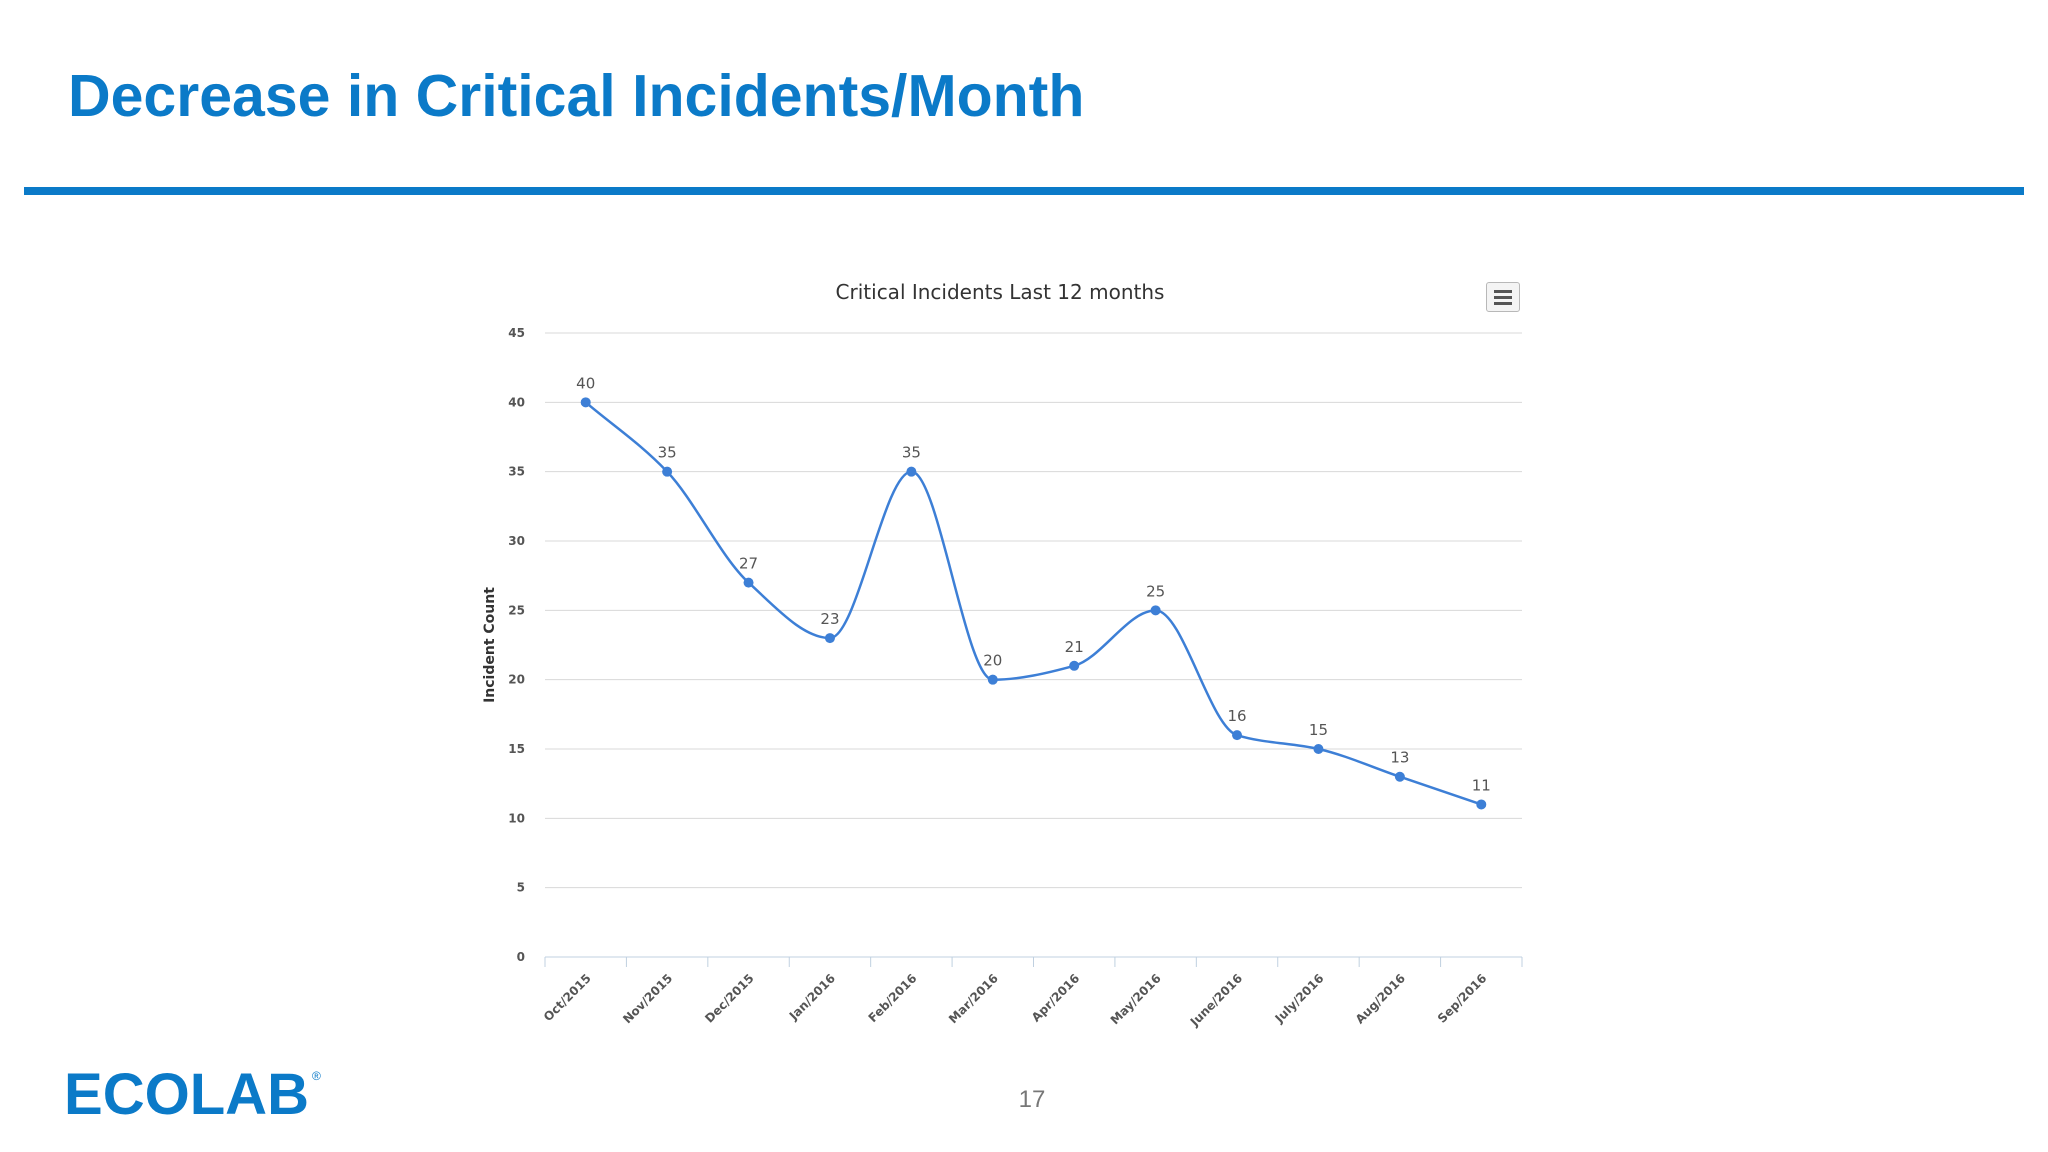 The image size is (2048, 1152). What do you see at coordinates (893, 998) in the screenshot?
I see `x-tick-label: Feb/2016` at bounding box center [893, 998].